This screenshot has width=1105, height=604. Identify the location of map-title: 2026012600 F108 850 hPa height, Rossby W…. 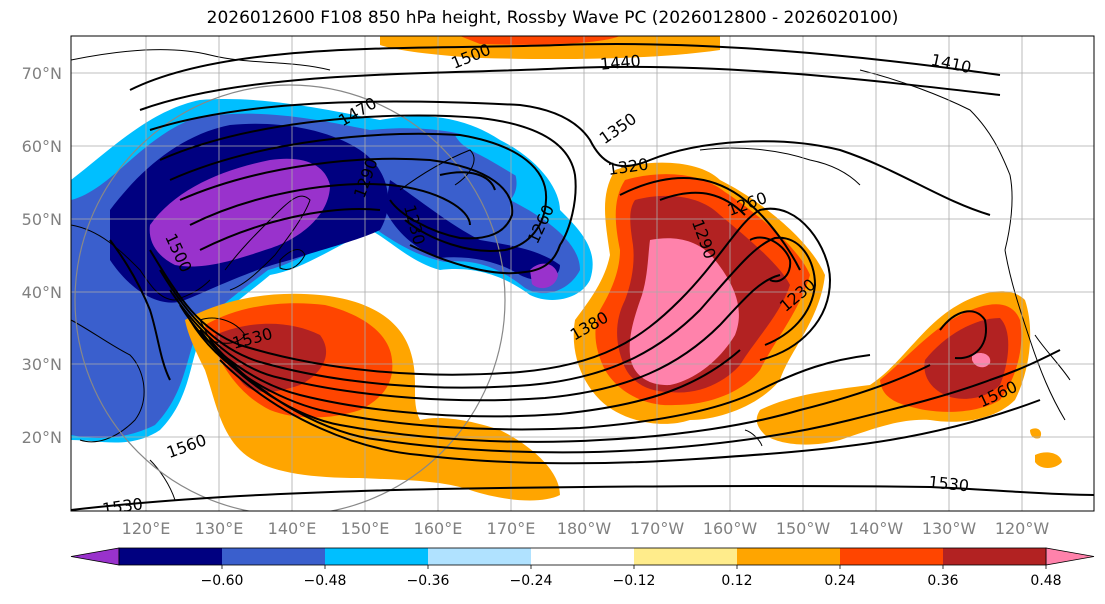
(552, 18).